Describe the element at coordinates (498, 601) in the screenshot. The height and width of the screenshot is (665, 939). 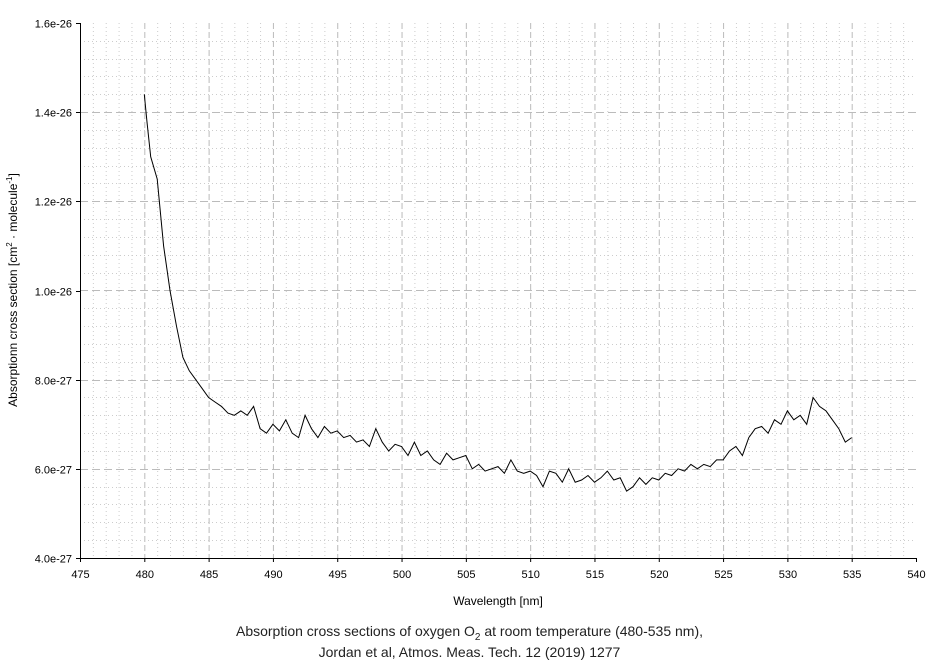
I see `x-axis-label: Wavelength [nm]` at that location.